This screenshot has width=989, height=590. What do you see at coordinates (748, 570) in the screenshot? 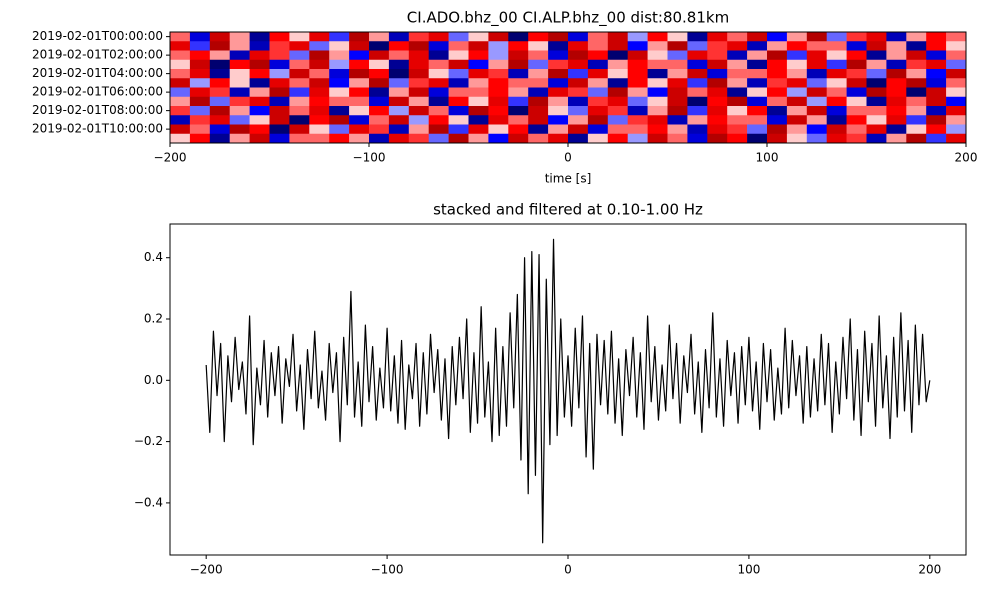
I see `x-tick-label: 100` at bounding box center [748, 570].